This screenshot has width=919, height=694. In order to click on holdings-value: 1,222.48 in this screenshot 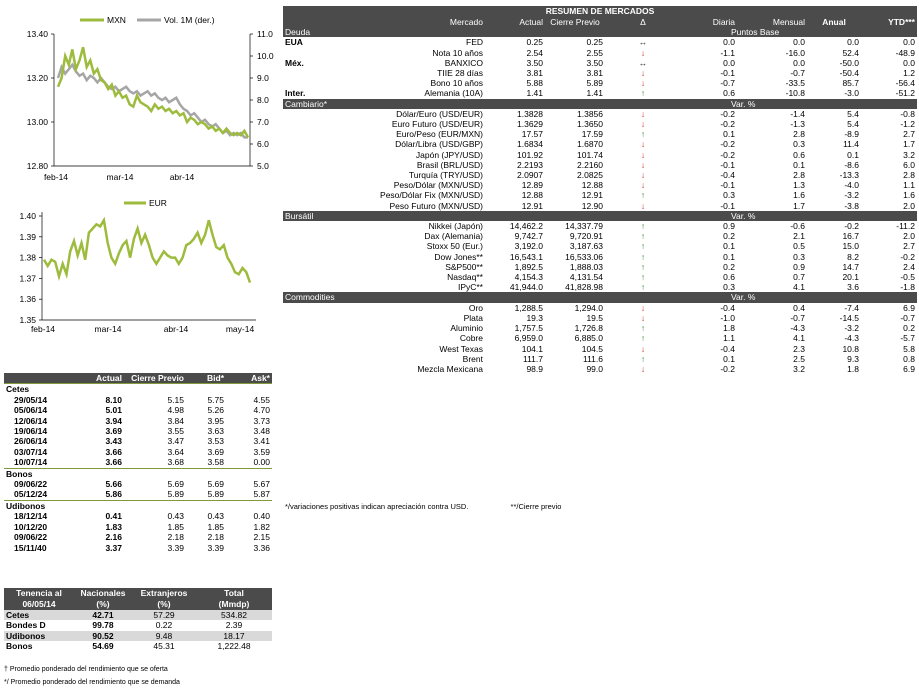, I will do `click(234, 646)`.